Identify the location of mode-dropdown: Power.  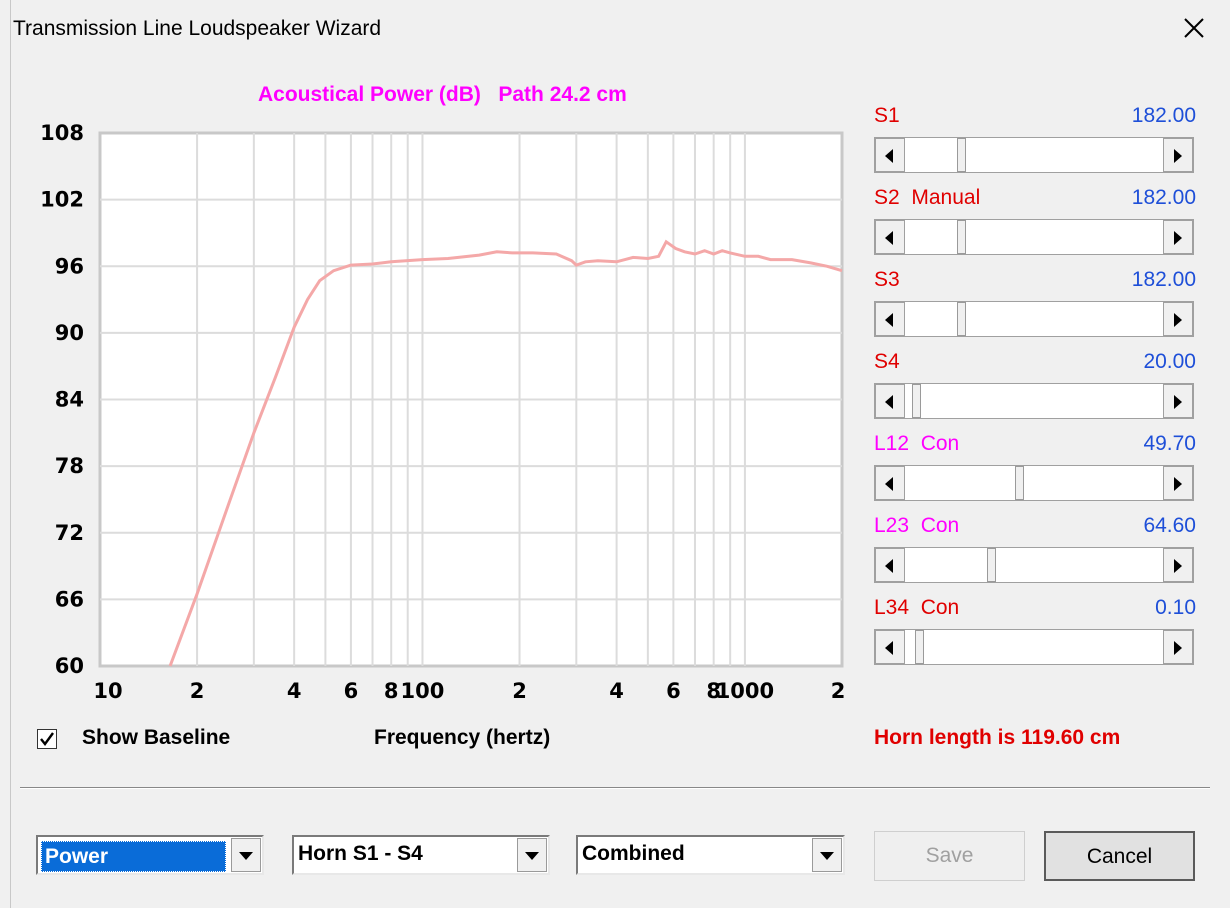
(150, 855).